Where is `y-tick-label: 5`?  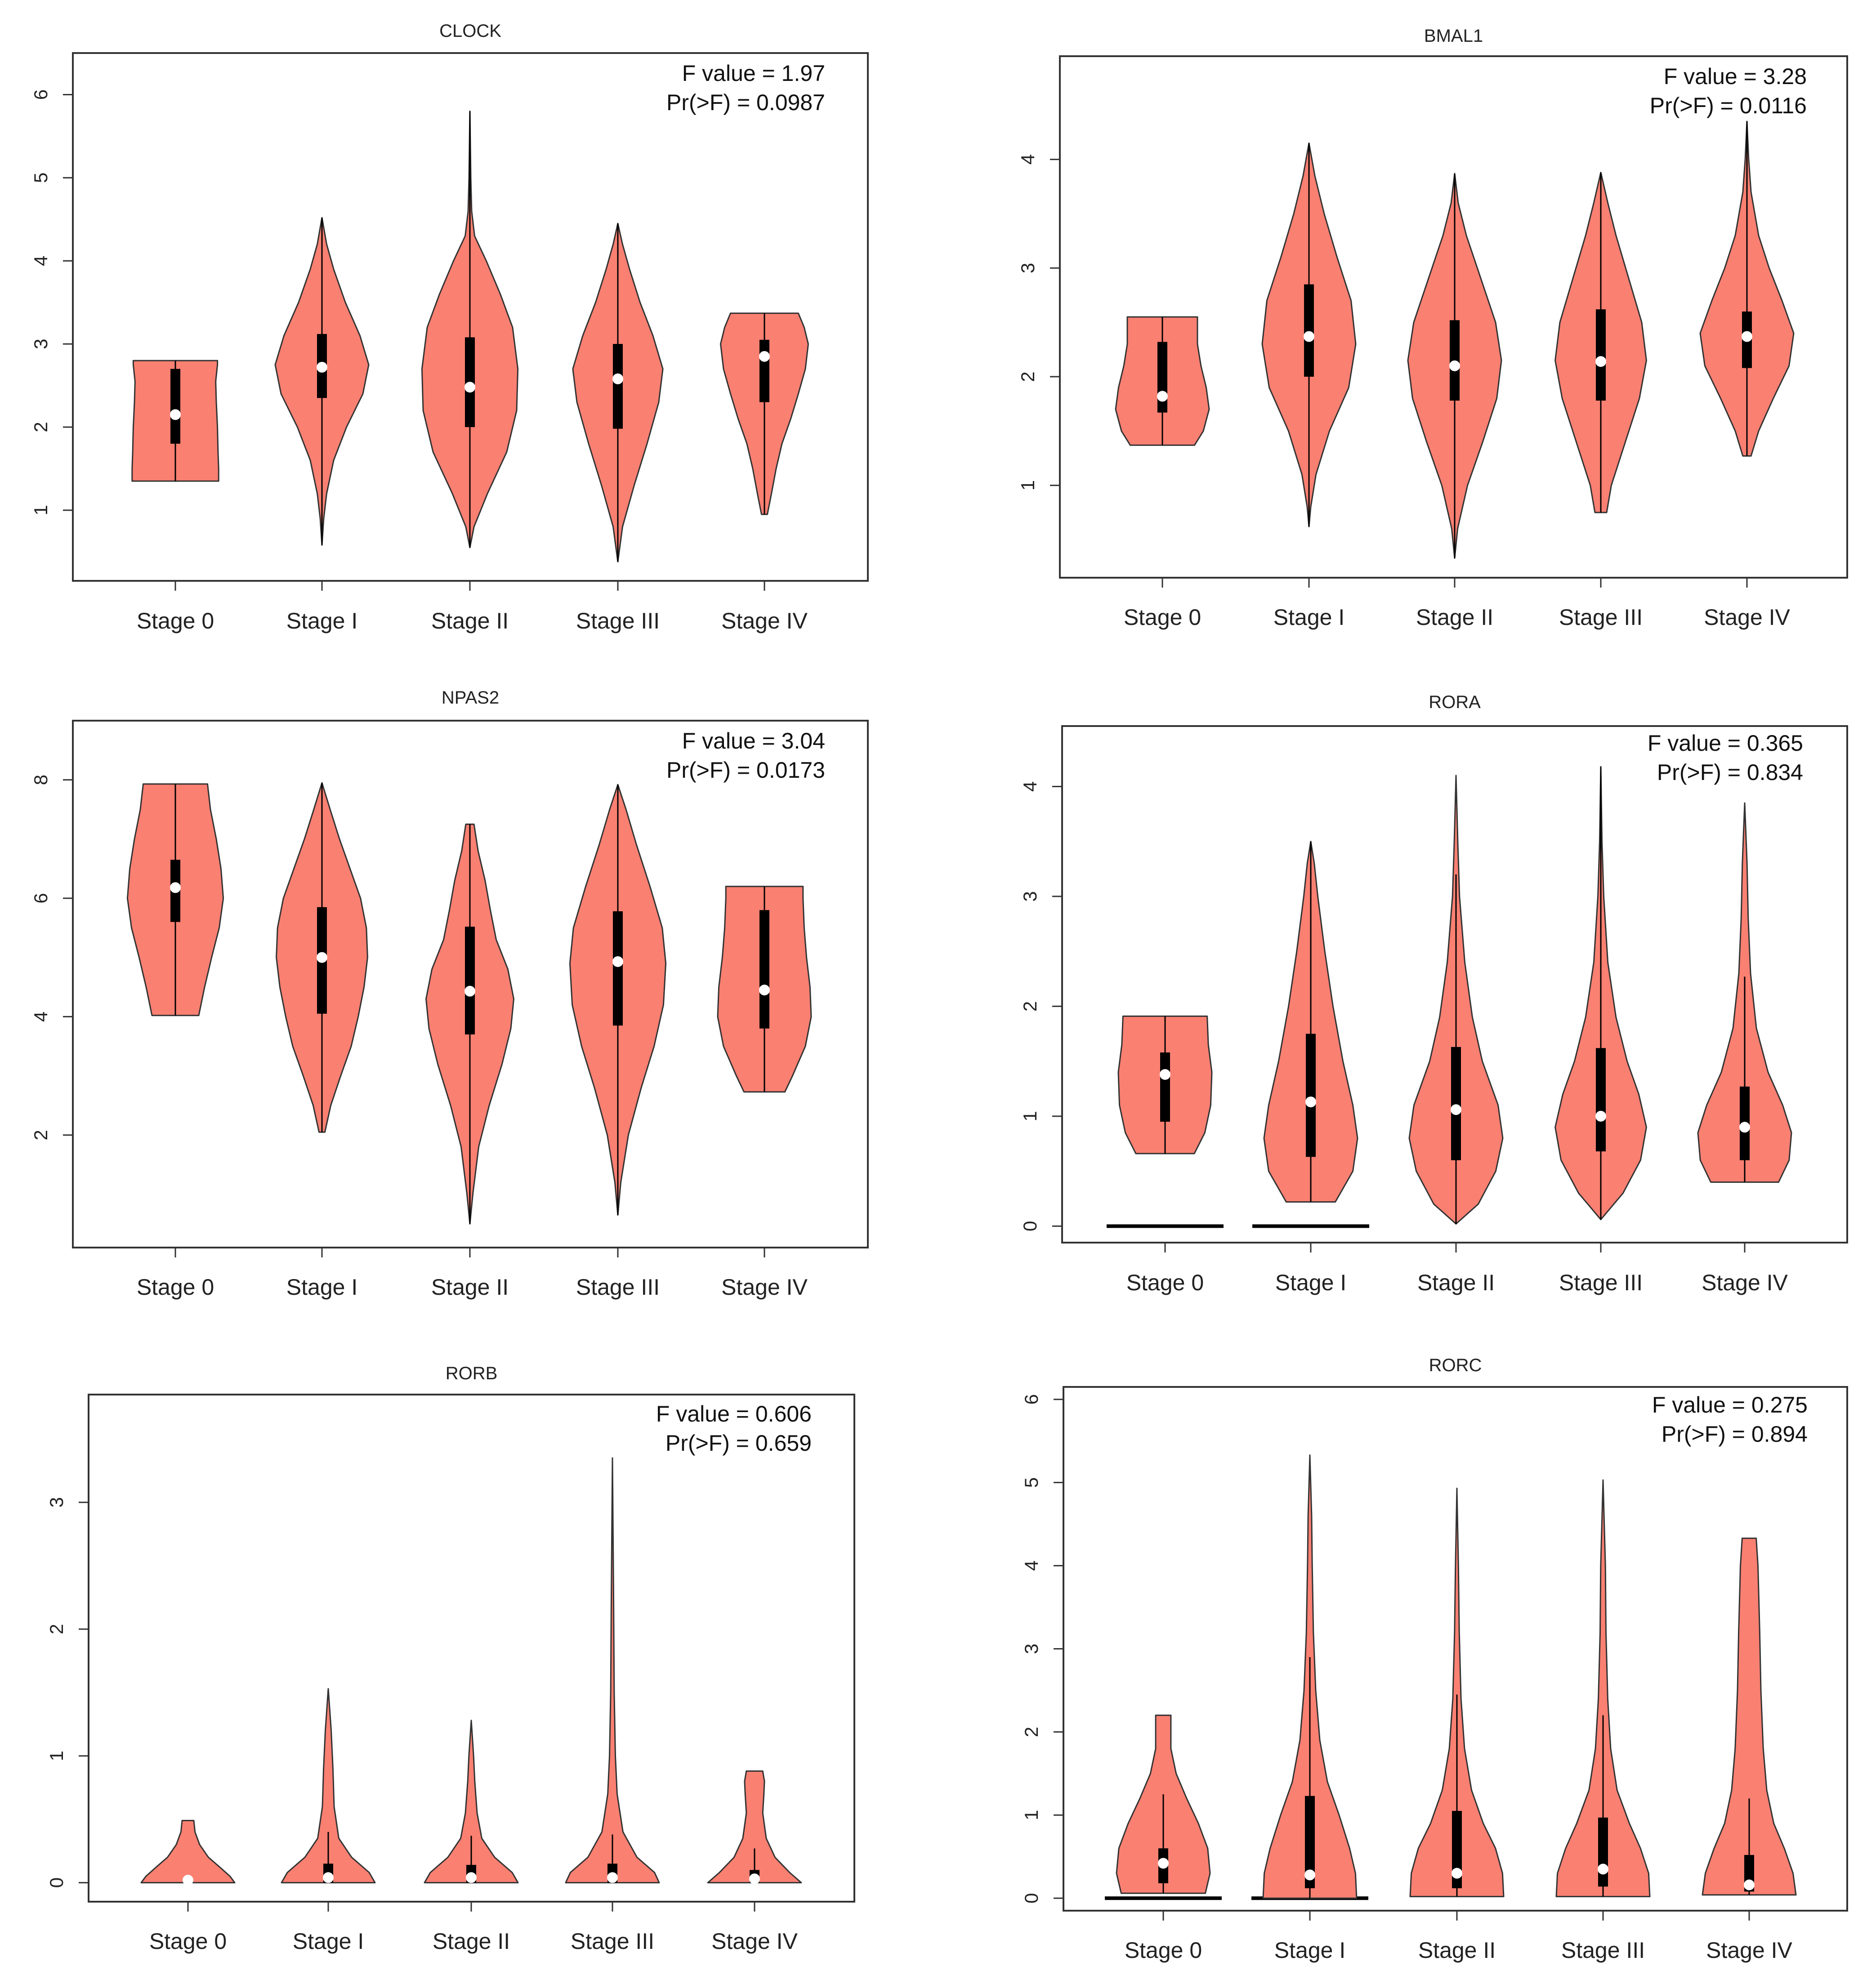 y-tick-label: 5 is located at coordinates (41, 178).